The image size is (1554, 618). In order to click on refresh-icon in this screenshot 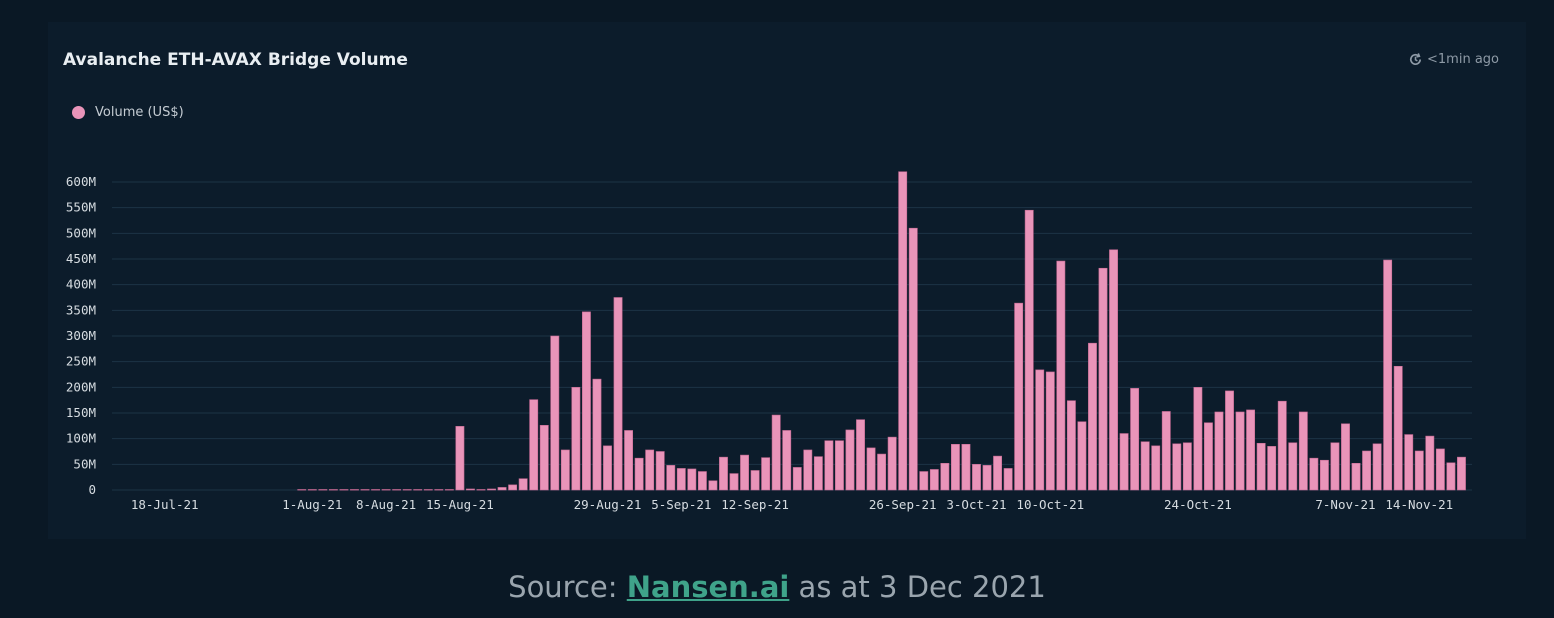, I will do `click(1415, 59)`.